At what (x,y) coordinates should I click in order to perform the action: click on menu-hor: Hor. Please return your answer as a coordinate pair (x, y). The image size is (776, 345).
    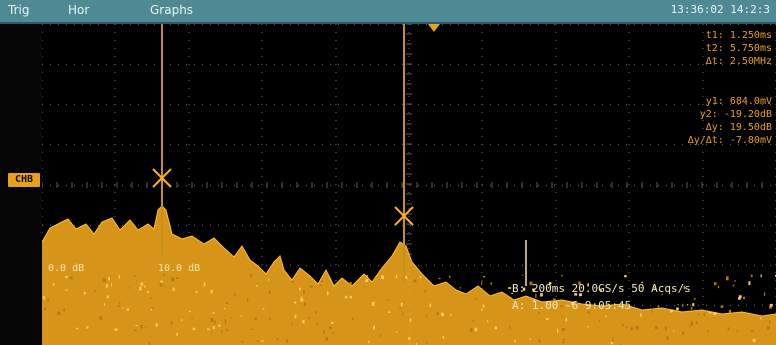
    Looking at the image, I should click on (79, 10).